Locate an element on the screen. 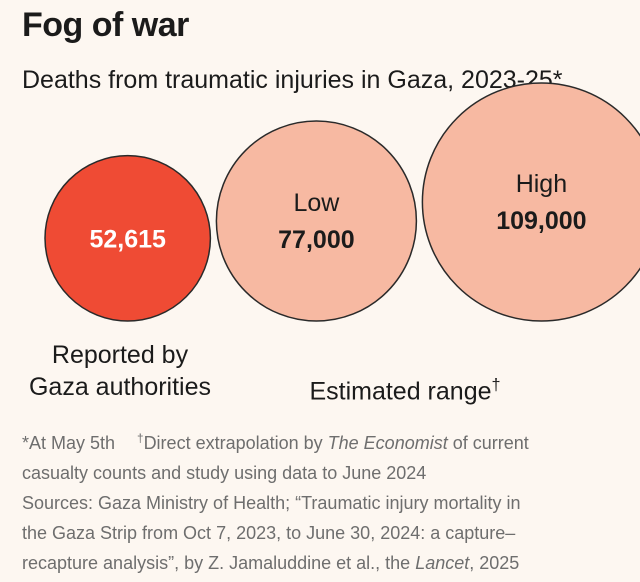 The height and width of the screenshot is (582, 640). bubble-low-value: 77,000 is located at coordinates (316, 240).